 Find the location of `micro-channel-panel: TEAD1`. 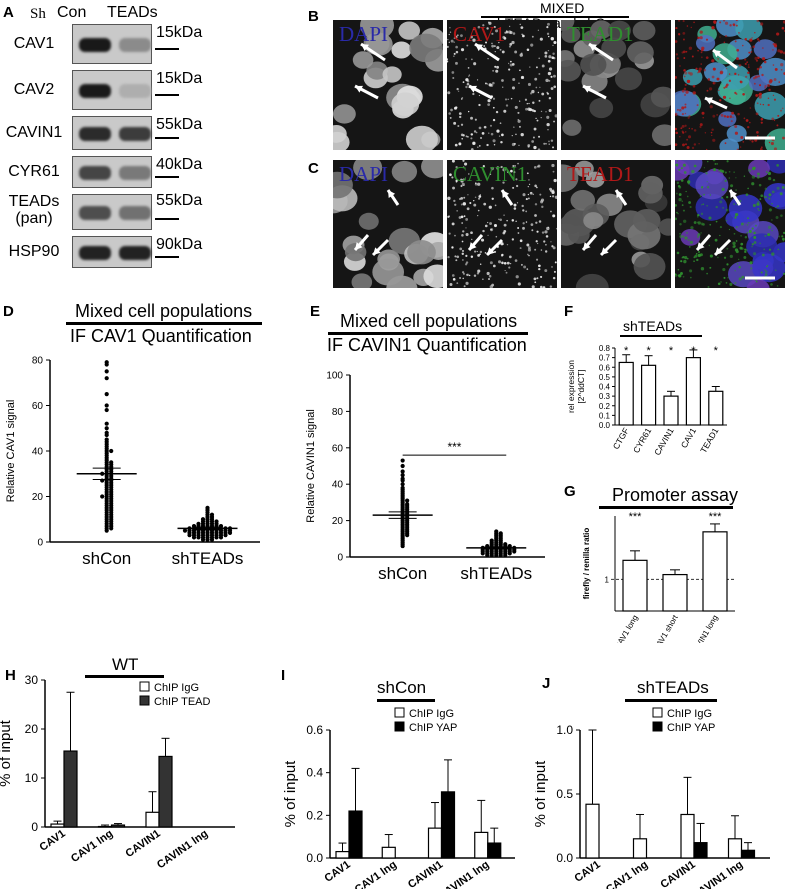

micro-channel-panel: TEAD1 is located at coordinates (616, 224).